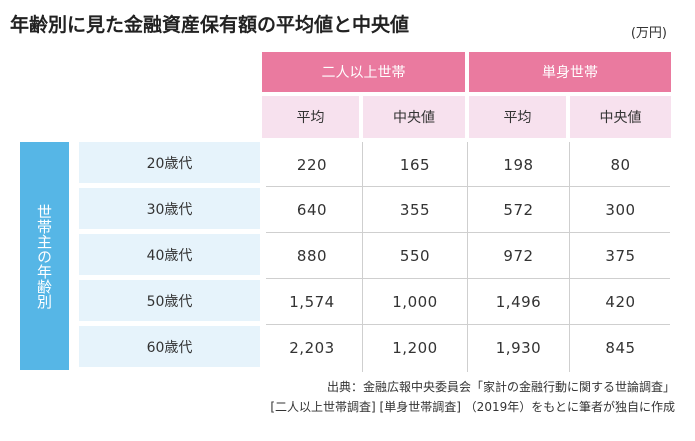  What do you see at coordinates (210, 25) in the screenshot?
I see `page-title: 年齢別に見た金融資産保有額の平均値と中央値` at bounding box center [210, 25].